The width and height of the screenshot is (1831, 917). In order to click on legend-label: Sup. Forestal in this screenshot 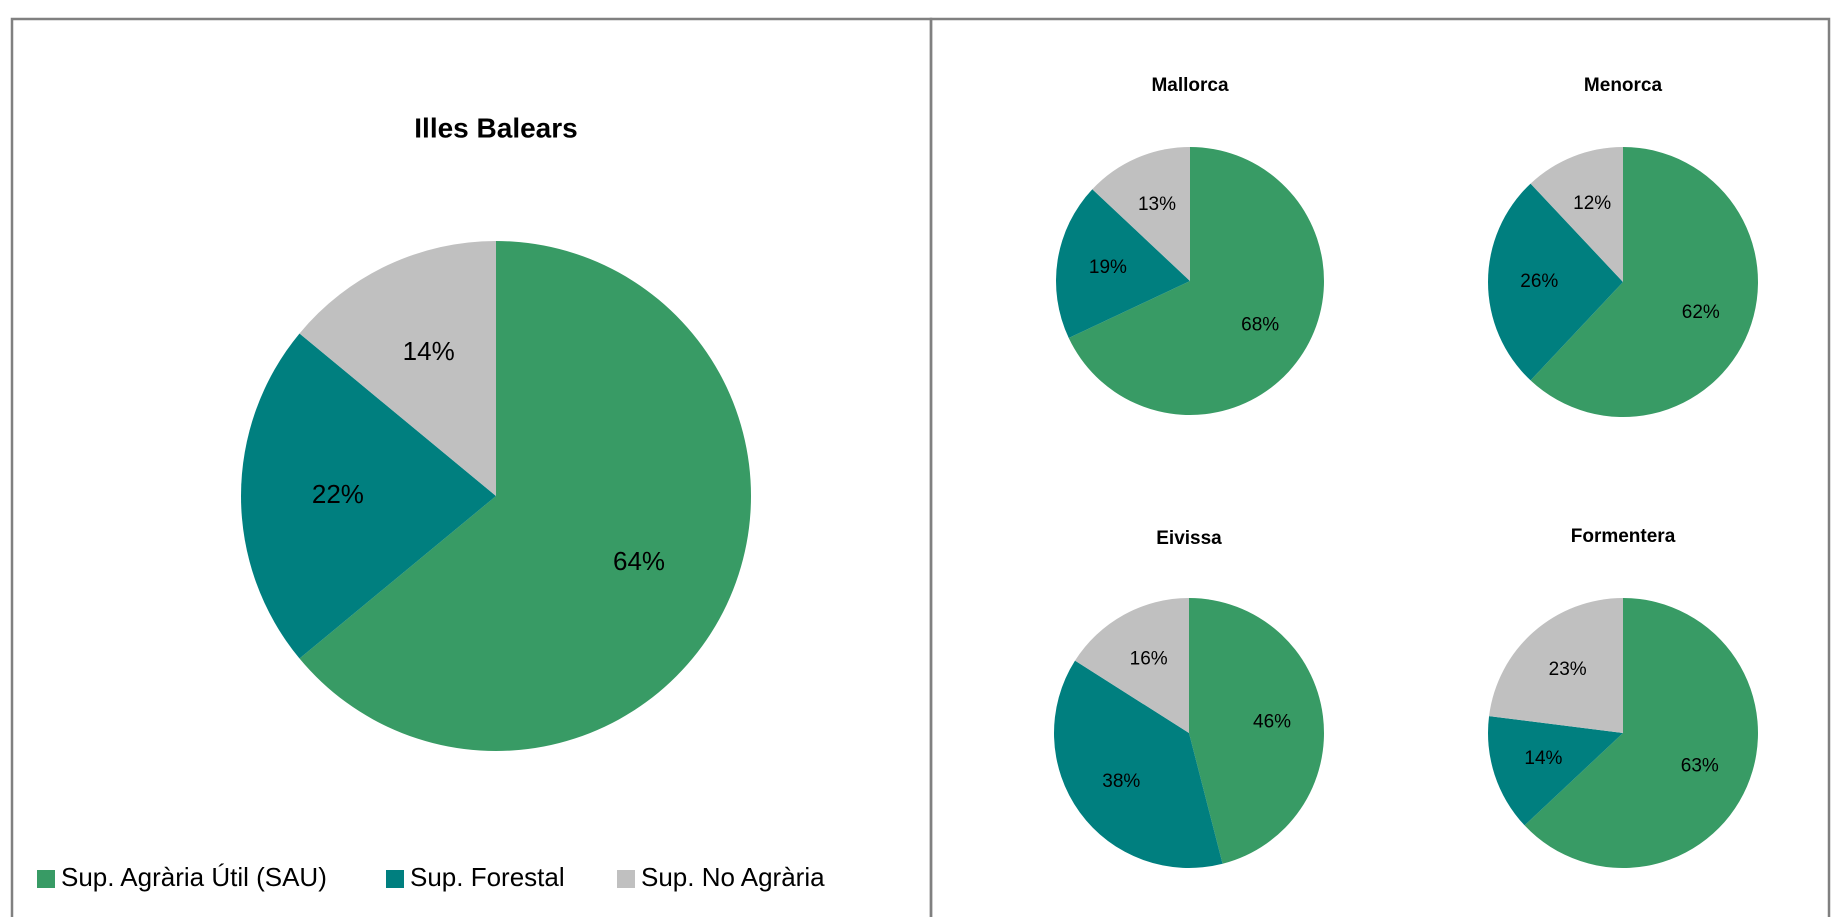, I will do `click(487, 877)`.